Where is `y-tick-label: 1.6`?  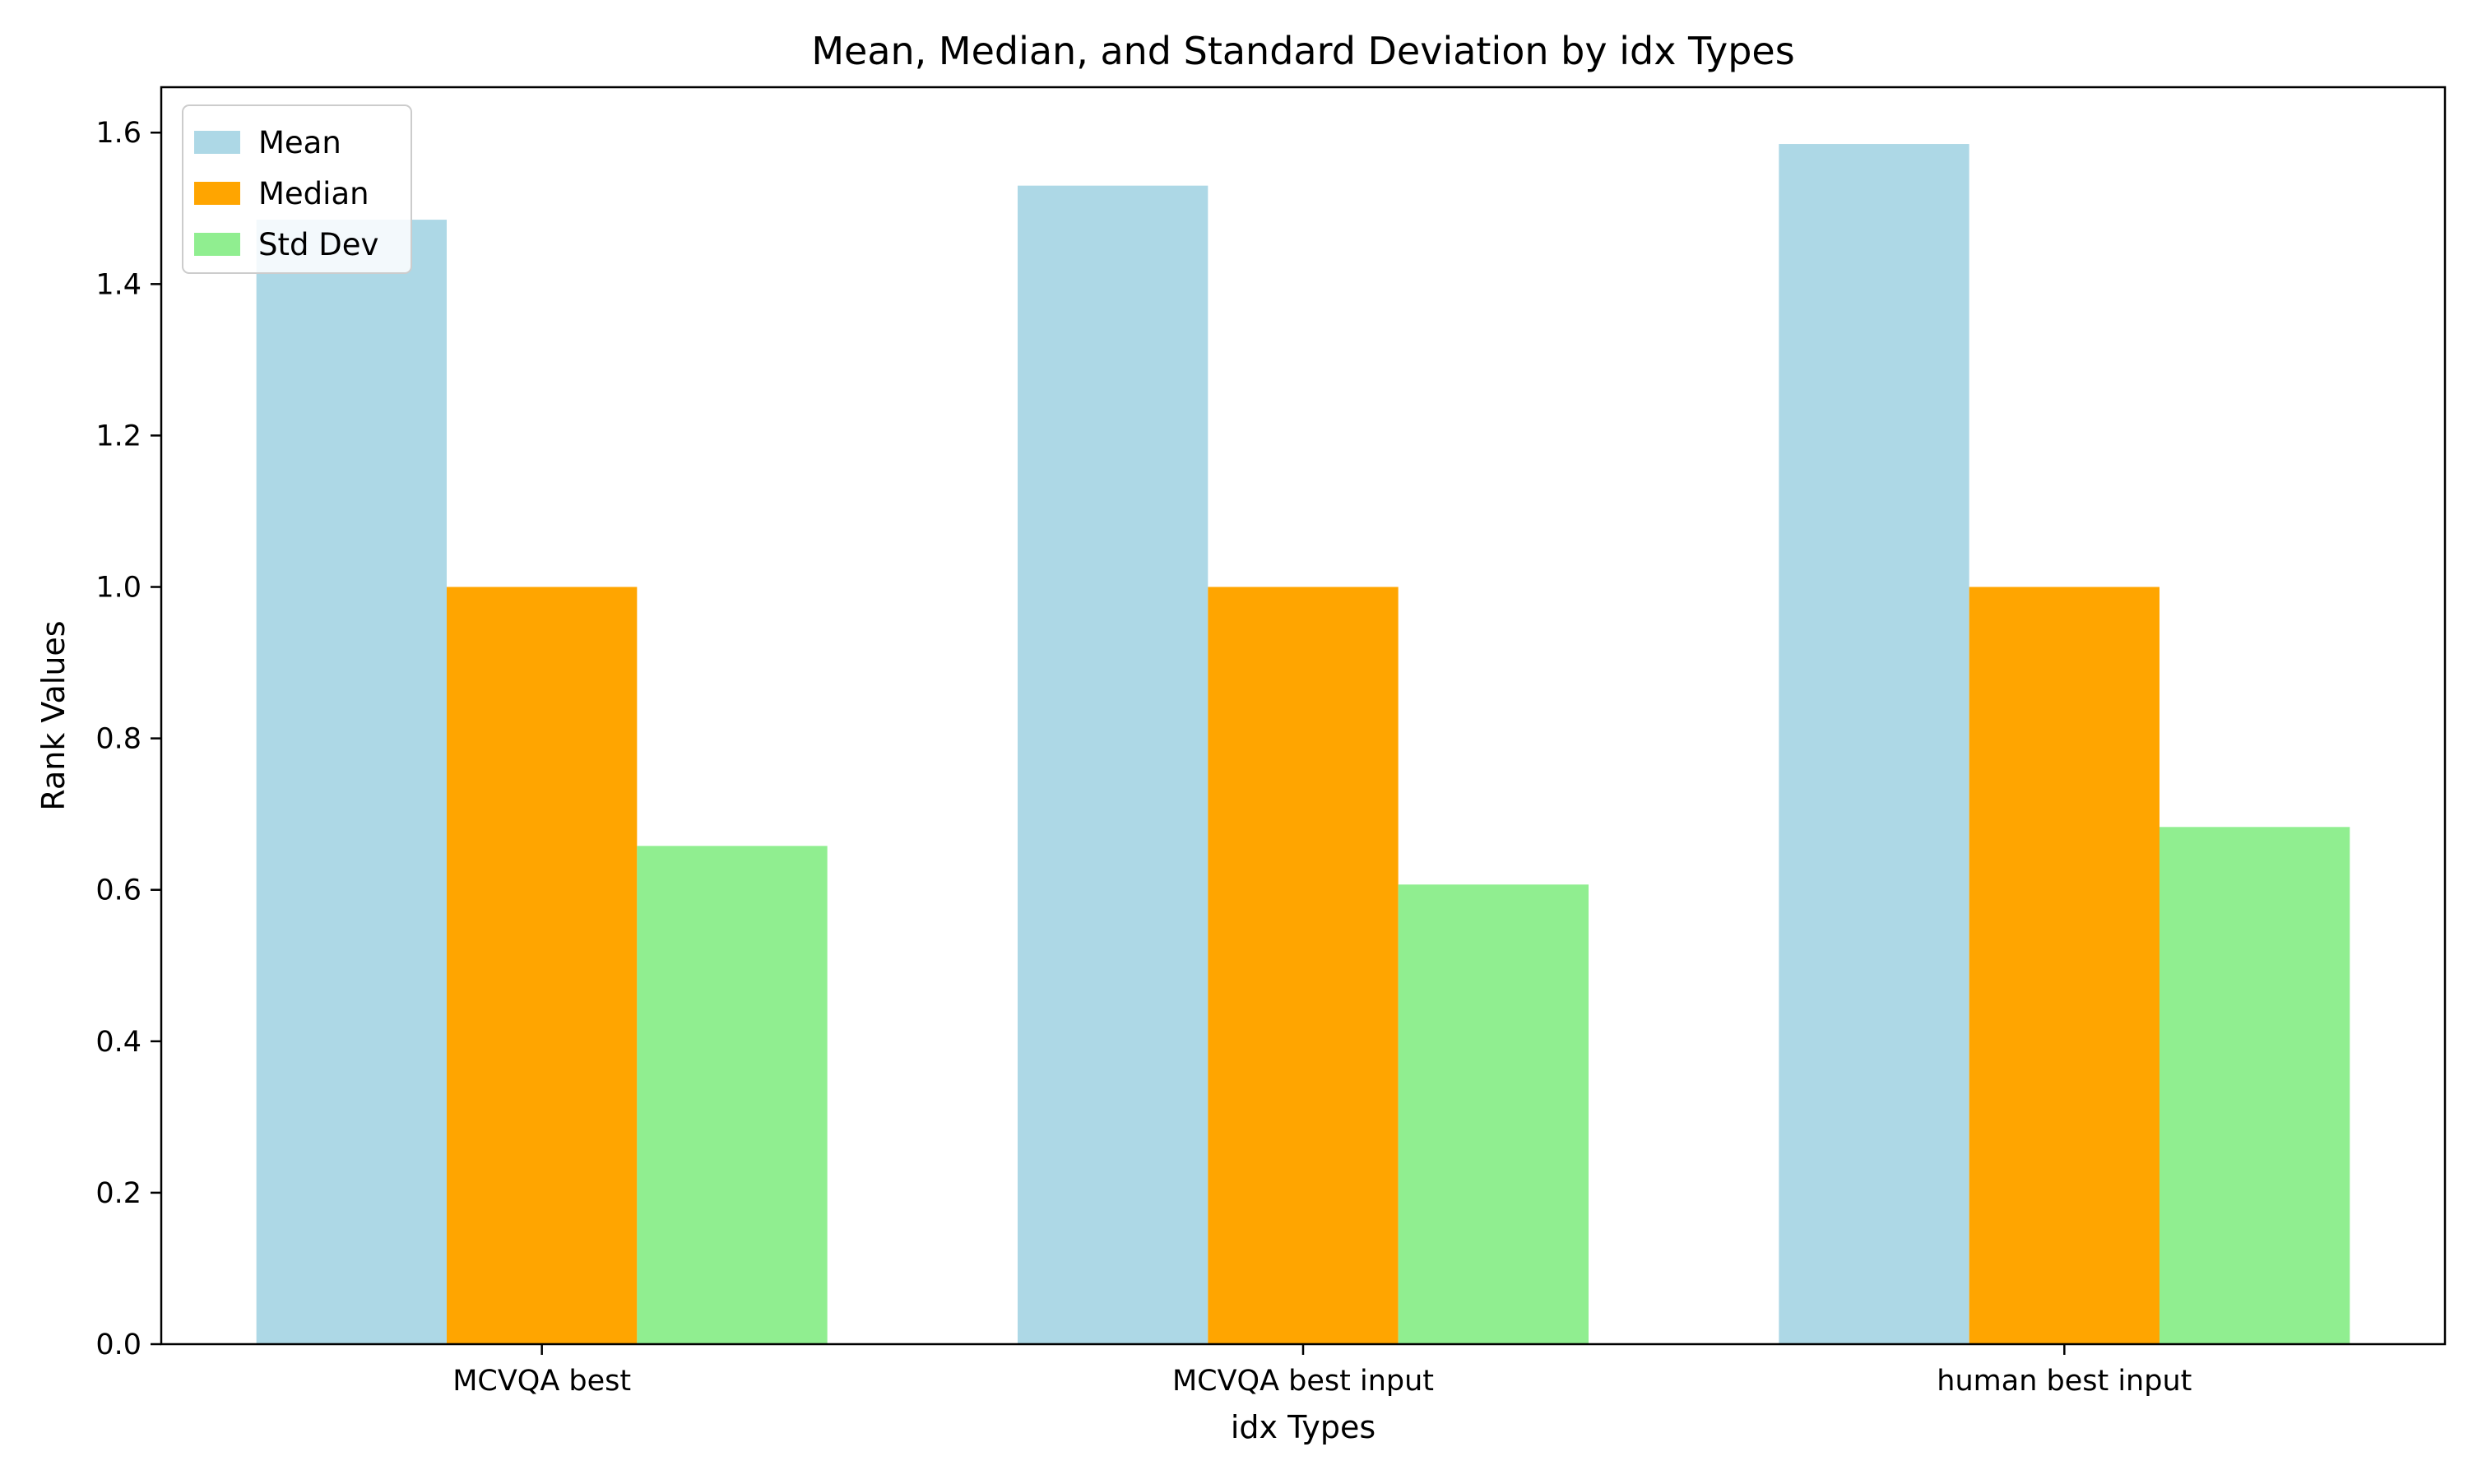 y-tick-label: 1.6 is located at coordinates (118, 133).